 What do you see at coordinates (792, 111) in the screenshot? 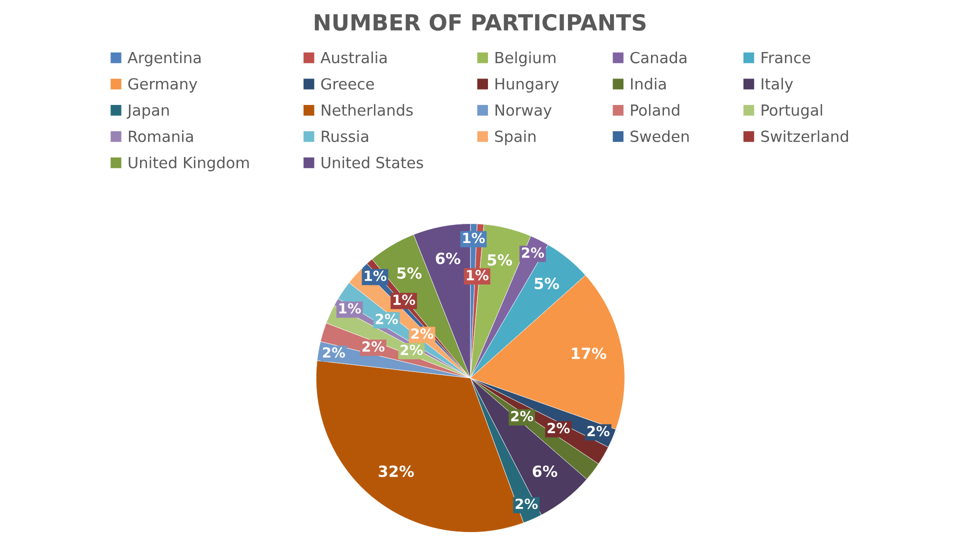
I see `legend-label: Portugal` at bounding box center [792, 111].